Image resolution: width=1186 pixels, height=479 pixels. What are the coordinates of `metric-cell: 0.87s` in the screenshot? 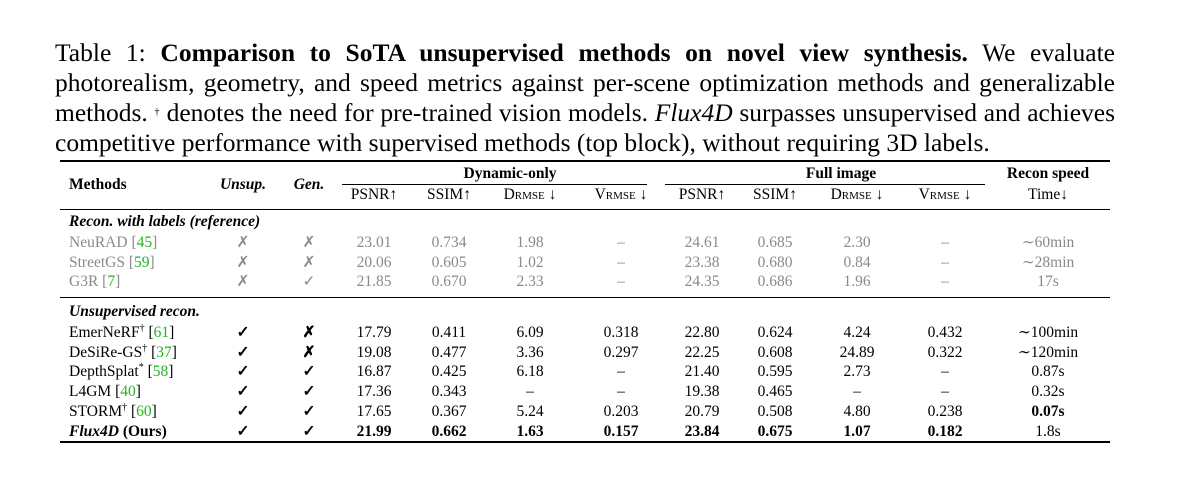 It's located at (1048, 372).